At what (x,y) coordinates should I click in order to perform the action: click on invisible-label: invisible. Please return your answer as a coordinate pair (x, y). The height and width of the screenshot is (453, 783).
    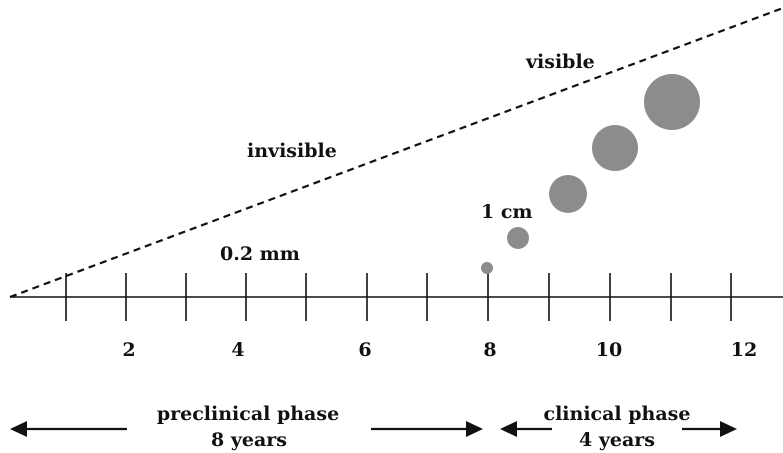
    Looking at the image, I should click on (292, 151).